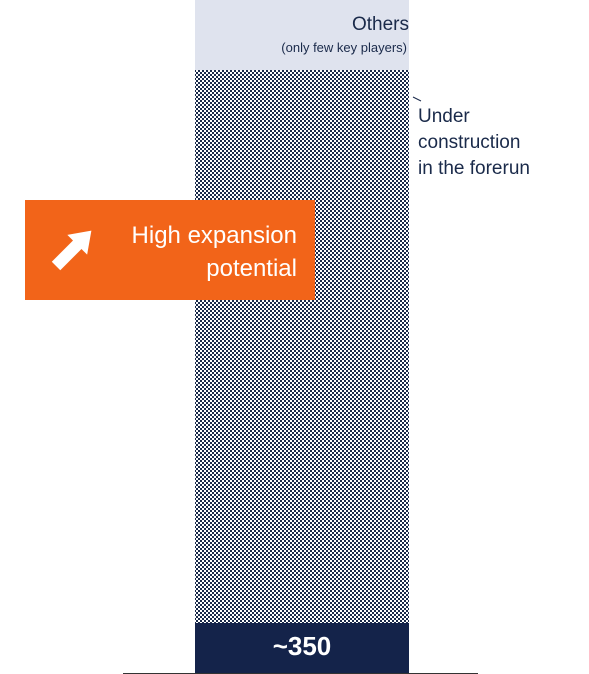  I want to click on callout-text: High expansion potential, so click(214, 252).